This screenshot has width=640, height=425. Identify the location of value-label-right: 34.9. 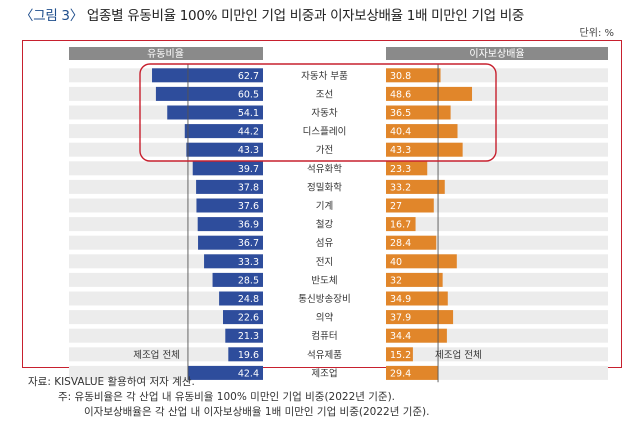
(400, 299).